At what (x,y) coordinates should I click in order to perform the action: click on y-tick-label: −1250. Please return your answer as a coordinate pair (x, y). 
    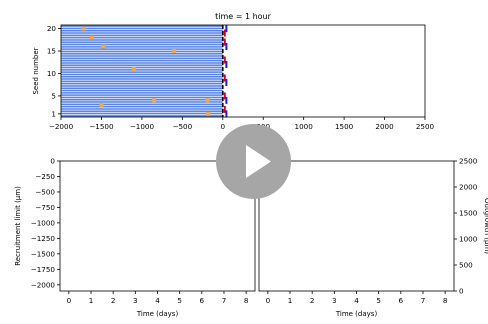
    Looking at the image, I should click on (43, 238).